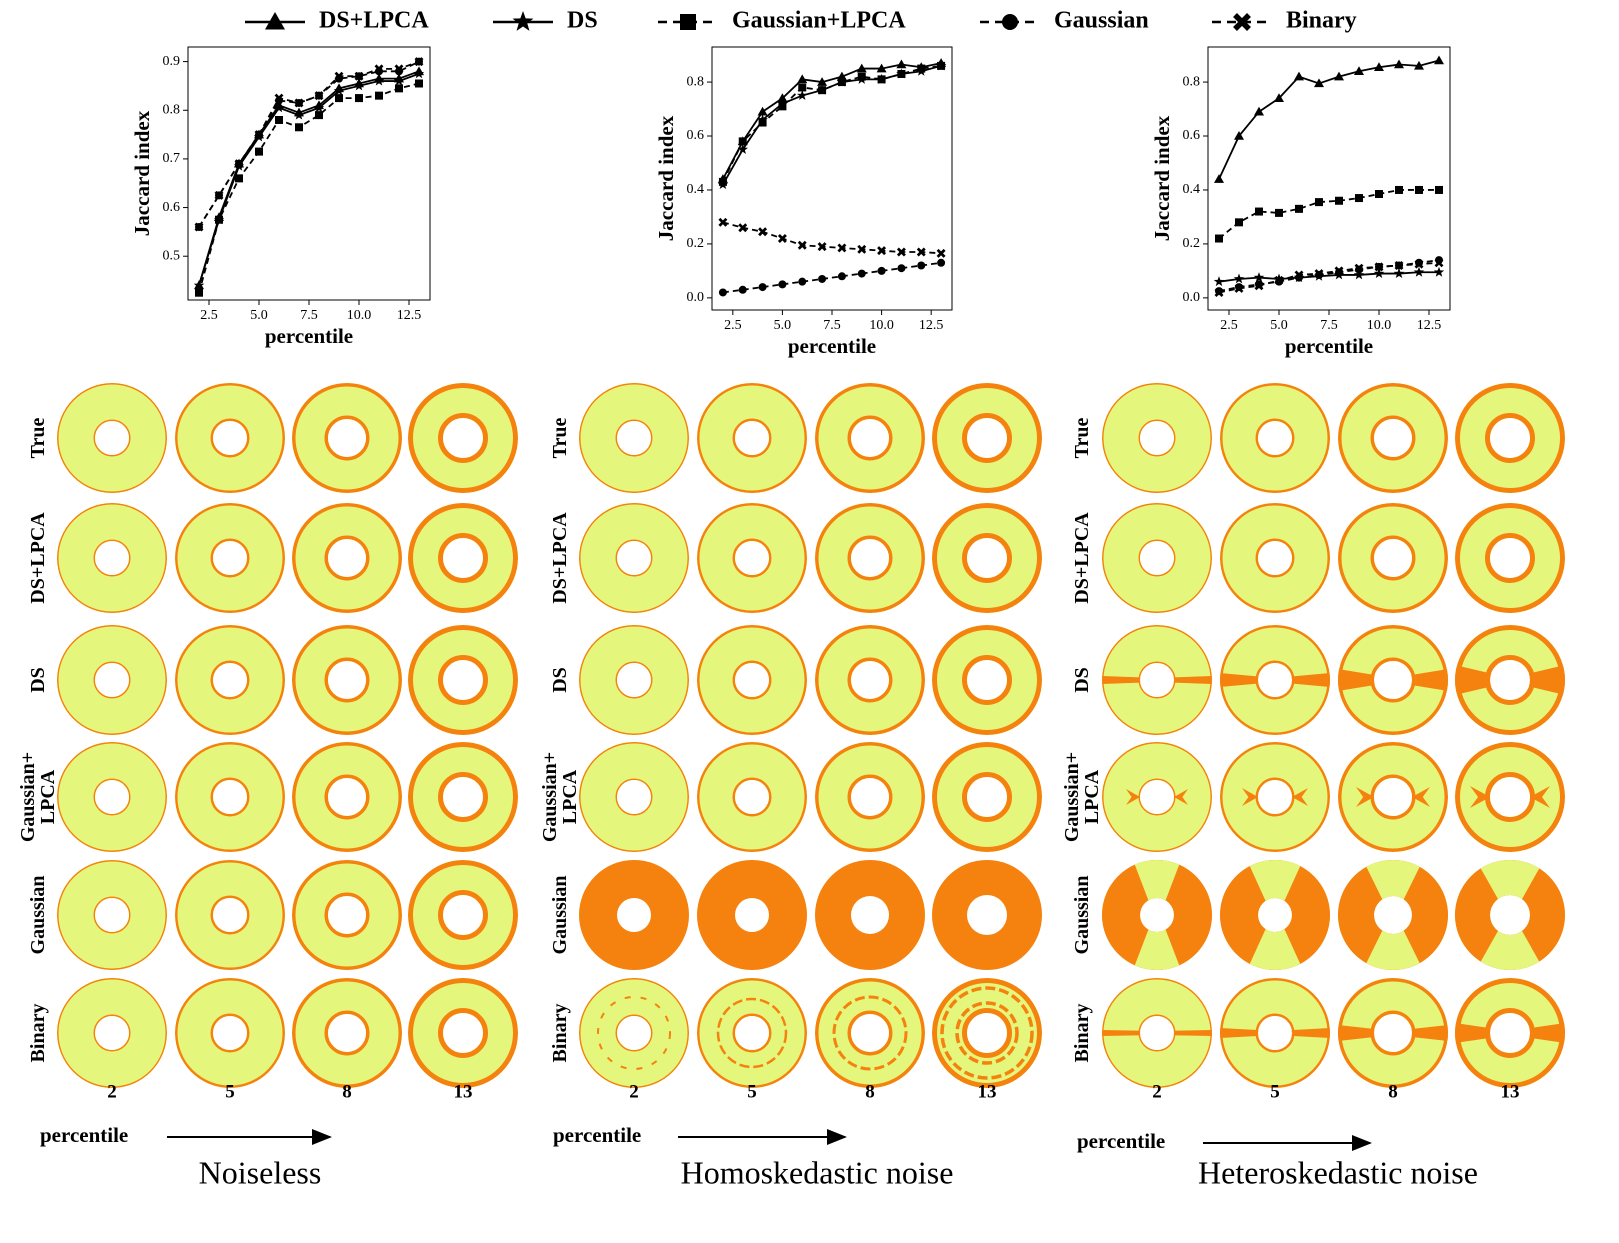  Describe the element at coordinates (1338, 1172) in the screenshot. I see `panel-title: Heteroskedastic noise` at that location.